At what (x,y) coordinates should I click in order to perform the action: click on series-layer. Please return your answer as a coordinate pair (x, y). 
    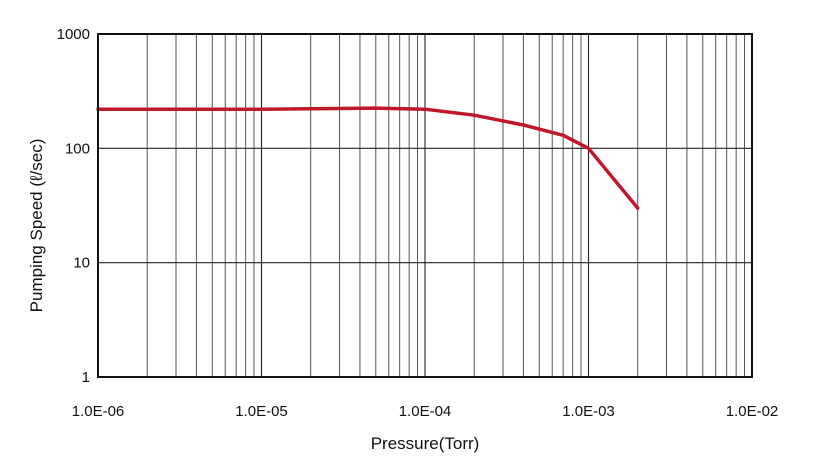
    Looking at the image, I should click on (368, 158).